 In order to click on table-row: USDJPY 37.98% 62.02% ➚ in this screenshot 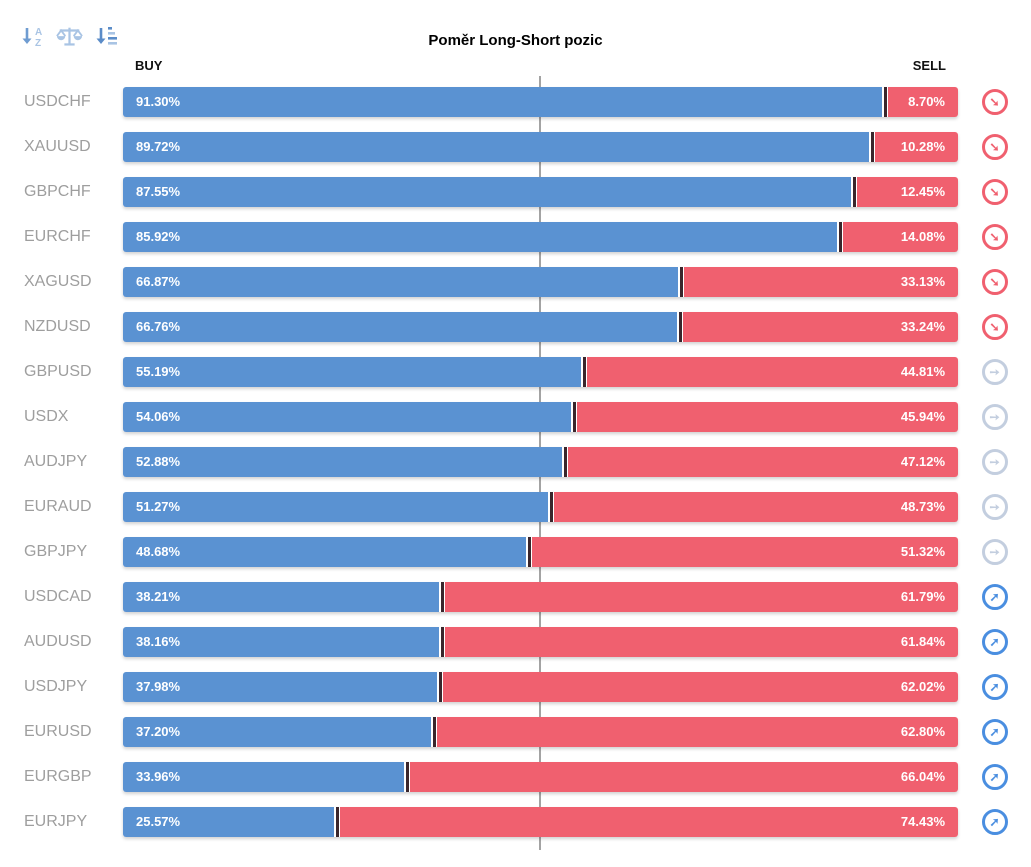, I will do `click(515, 694)`.